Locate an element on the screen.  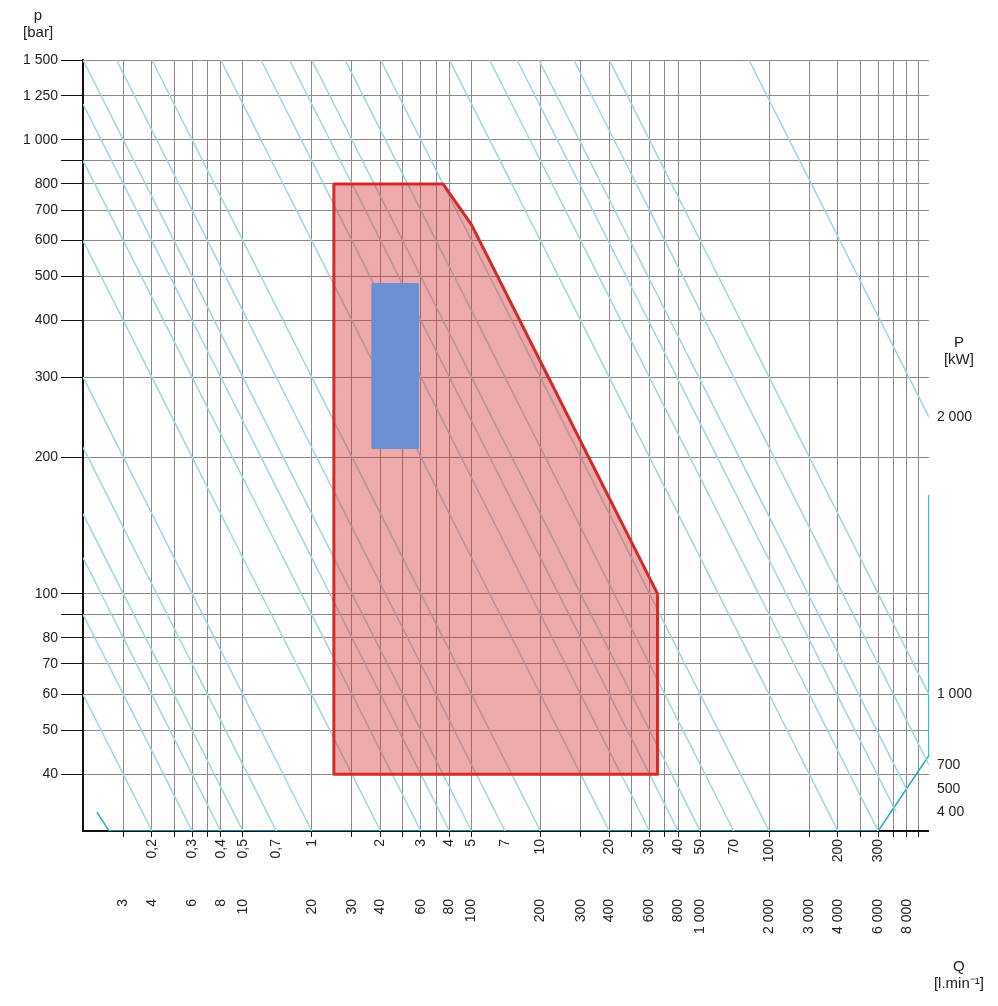
x-tick-label: 4 000 is located at coordinates (836, 916).